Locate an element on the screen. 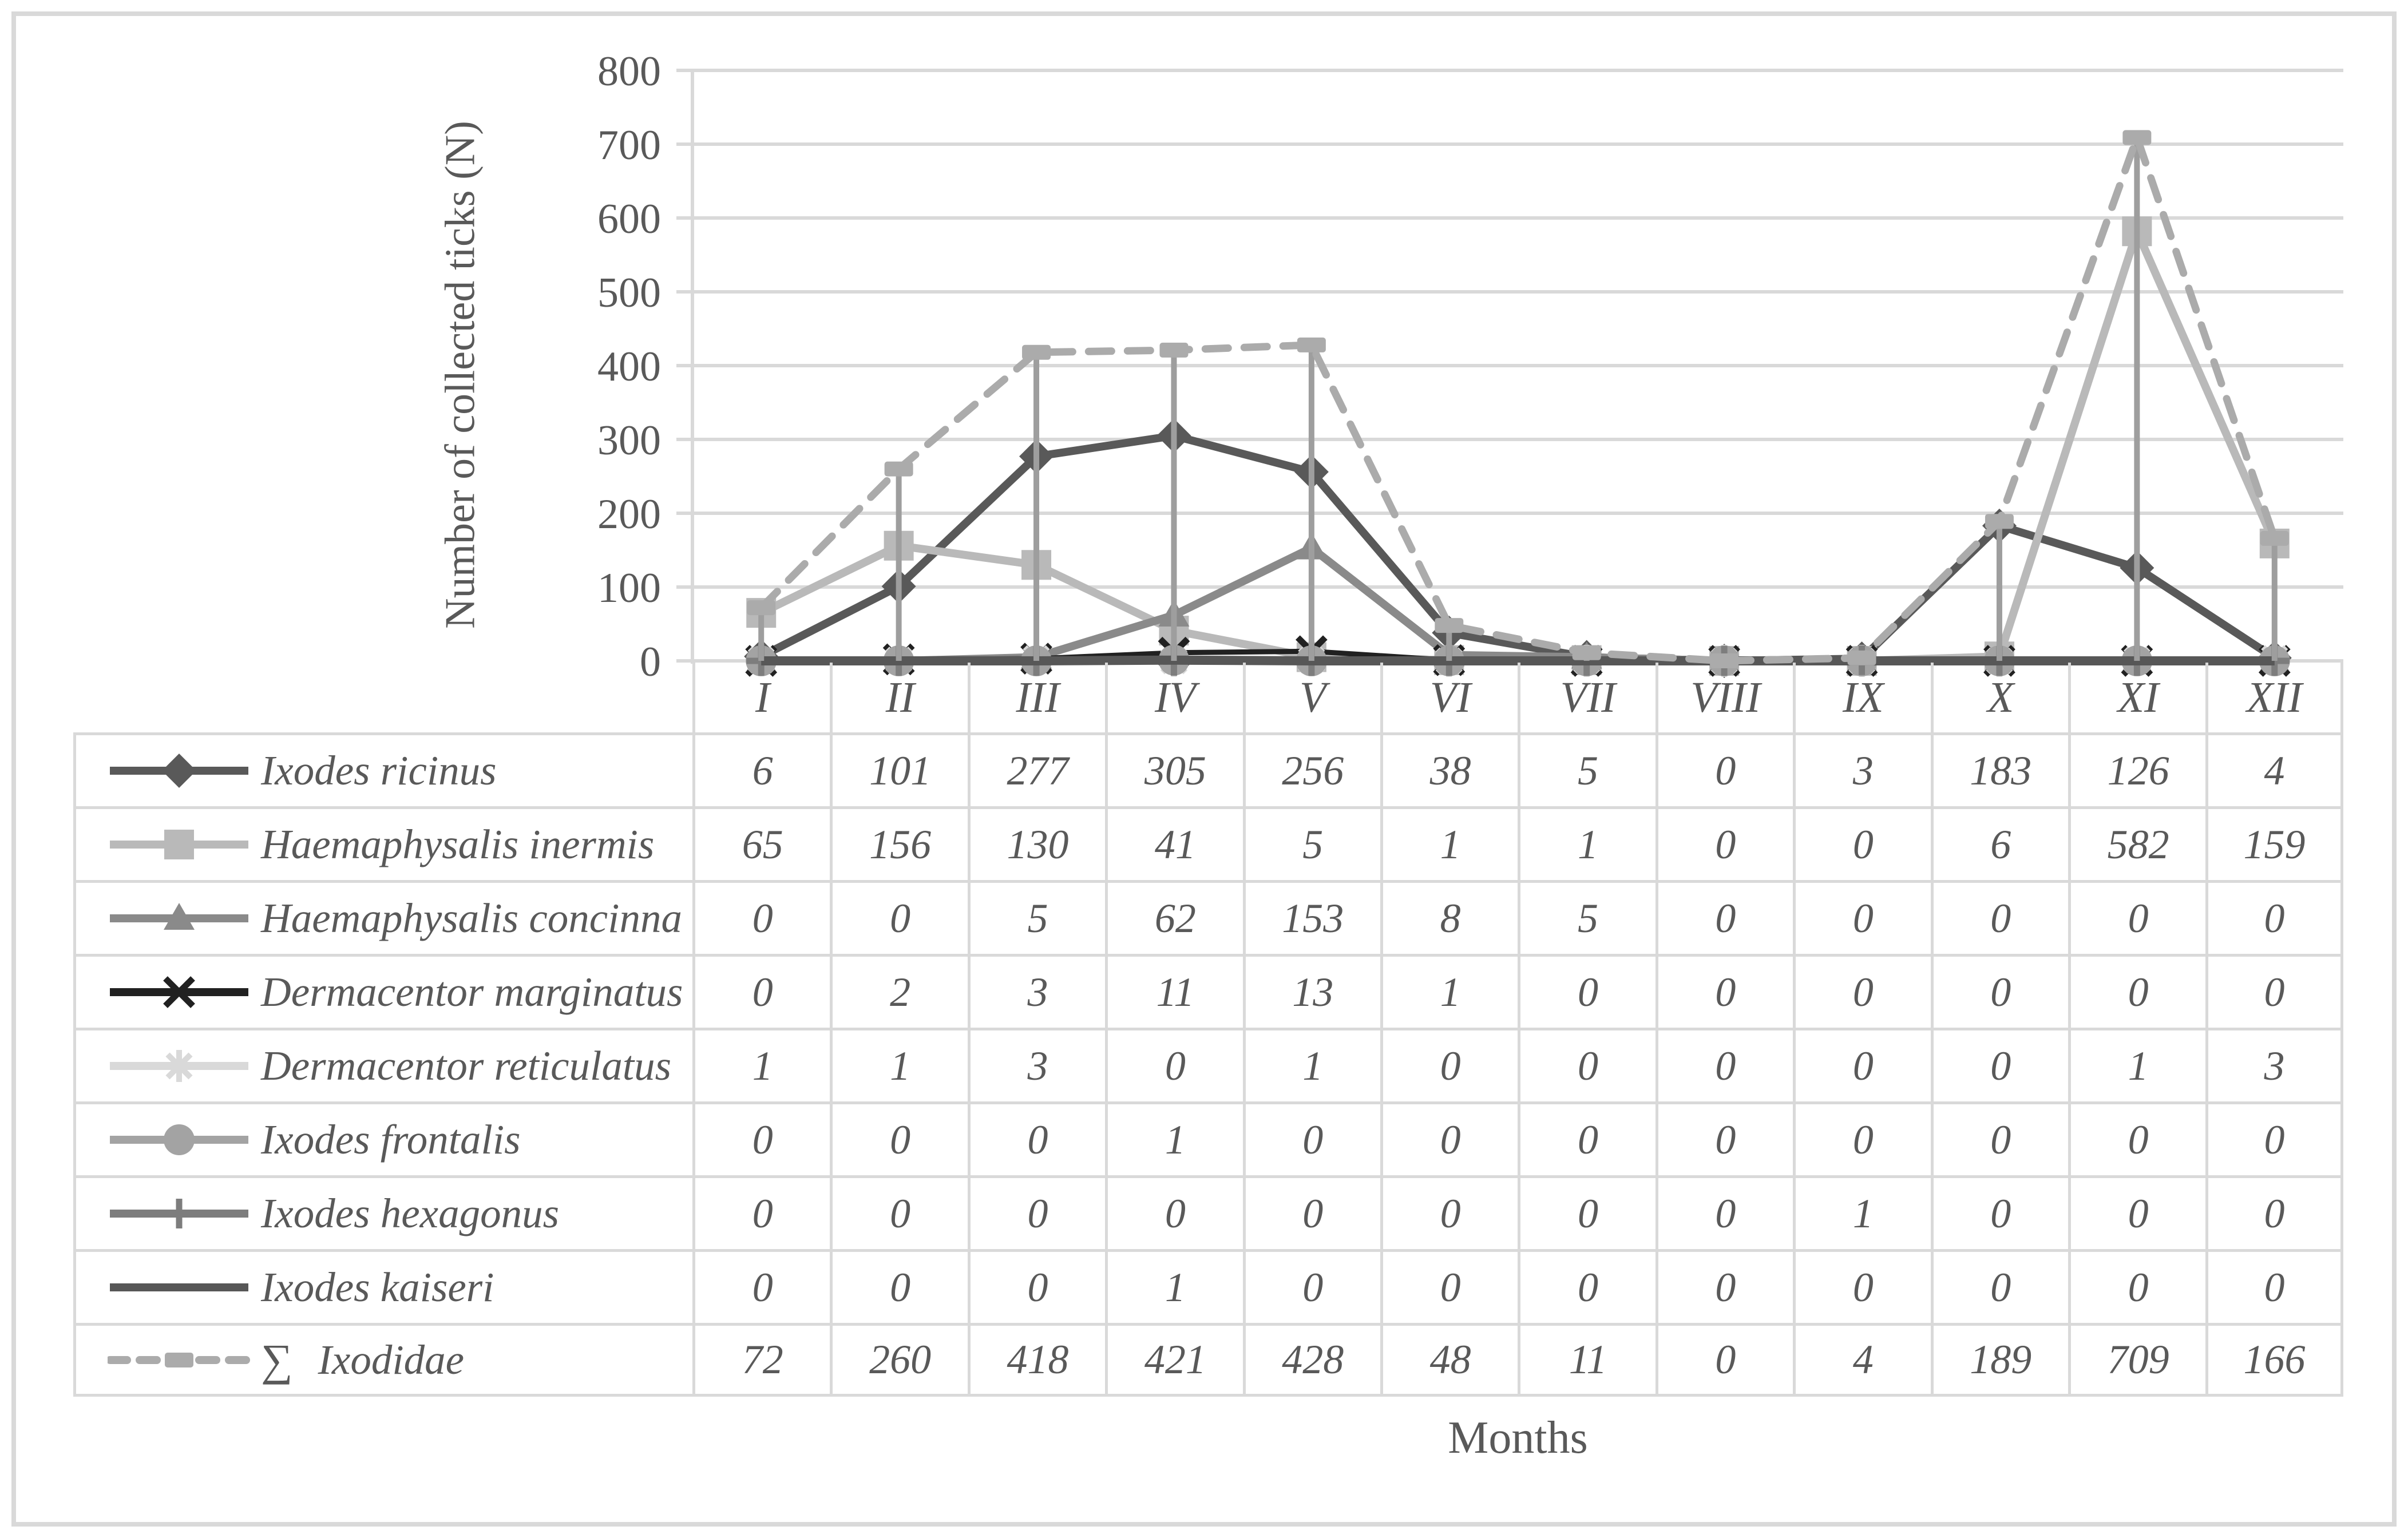 This screenshot has width=2408, height=1538. table-row-legend: Haemaphysalis inermis is located at coordinates (382, 843).